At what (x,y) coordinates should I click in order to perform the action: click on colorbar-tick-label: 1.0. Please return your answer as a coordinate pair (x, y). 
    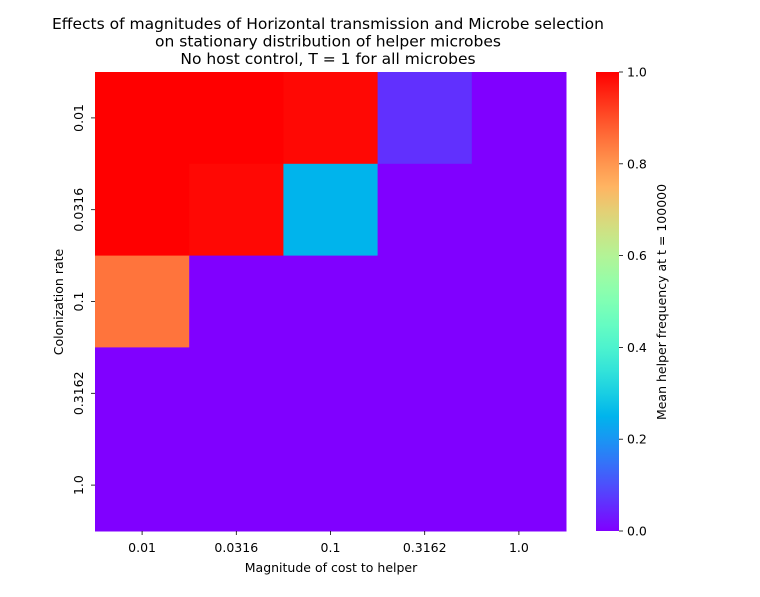
    Looking at the image, I should click on (637, 72).